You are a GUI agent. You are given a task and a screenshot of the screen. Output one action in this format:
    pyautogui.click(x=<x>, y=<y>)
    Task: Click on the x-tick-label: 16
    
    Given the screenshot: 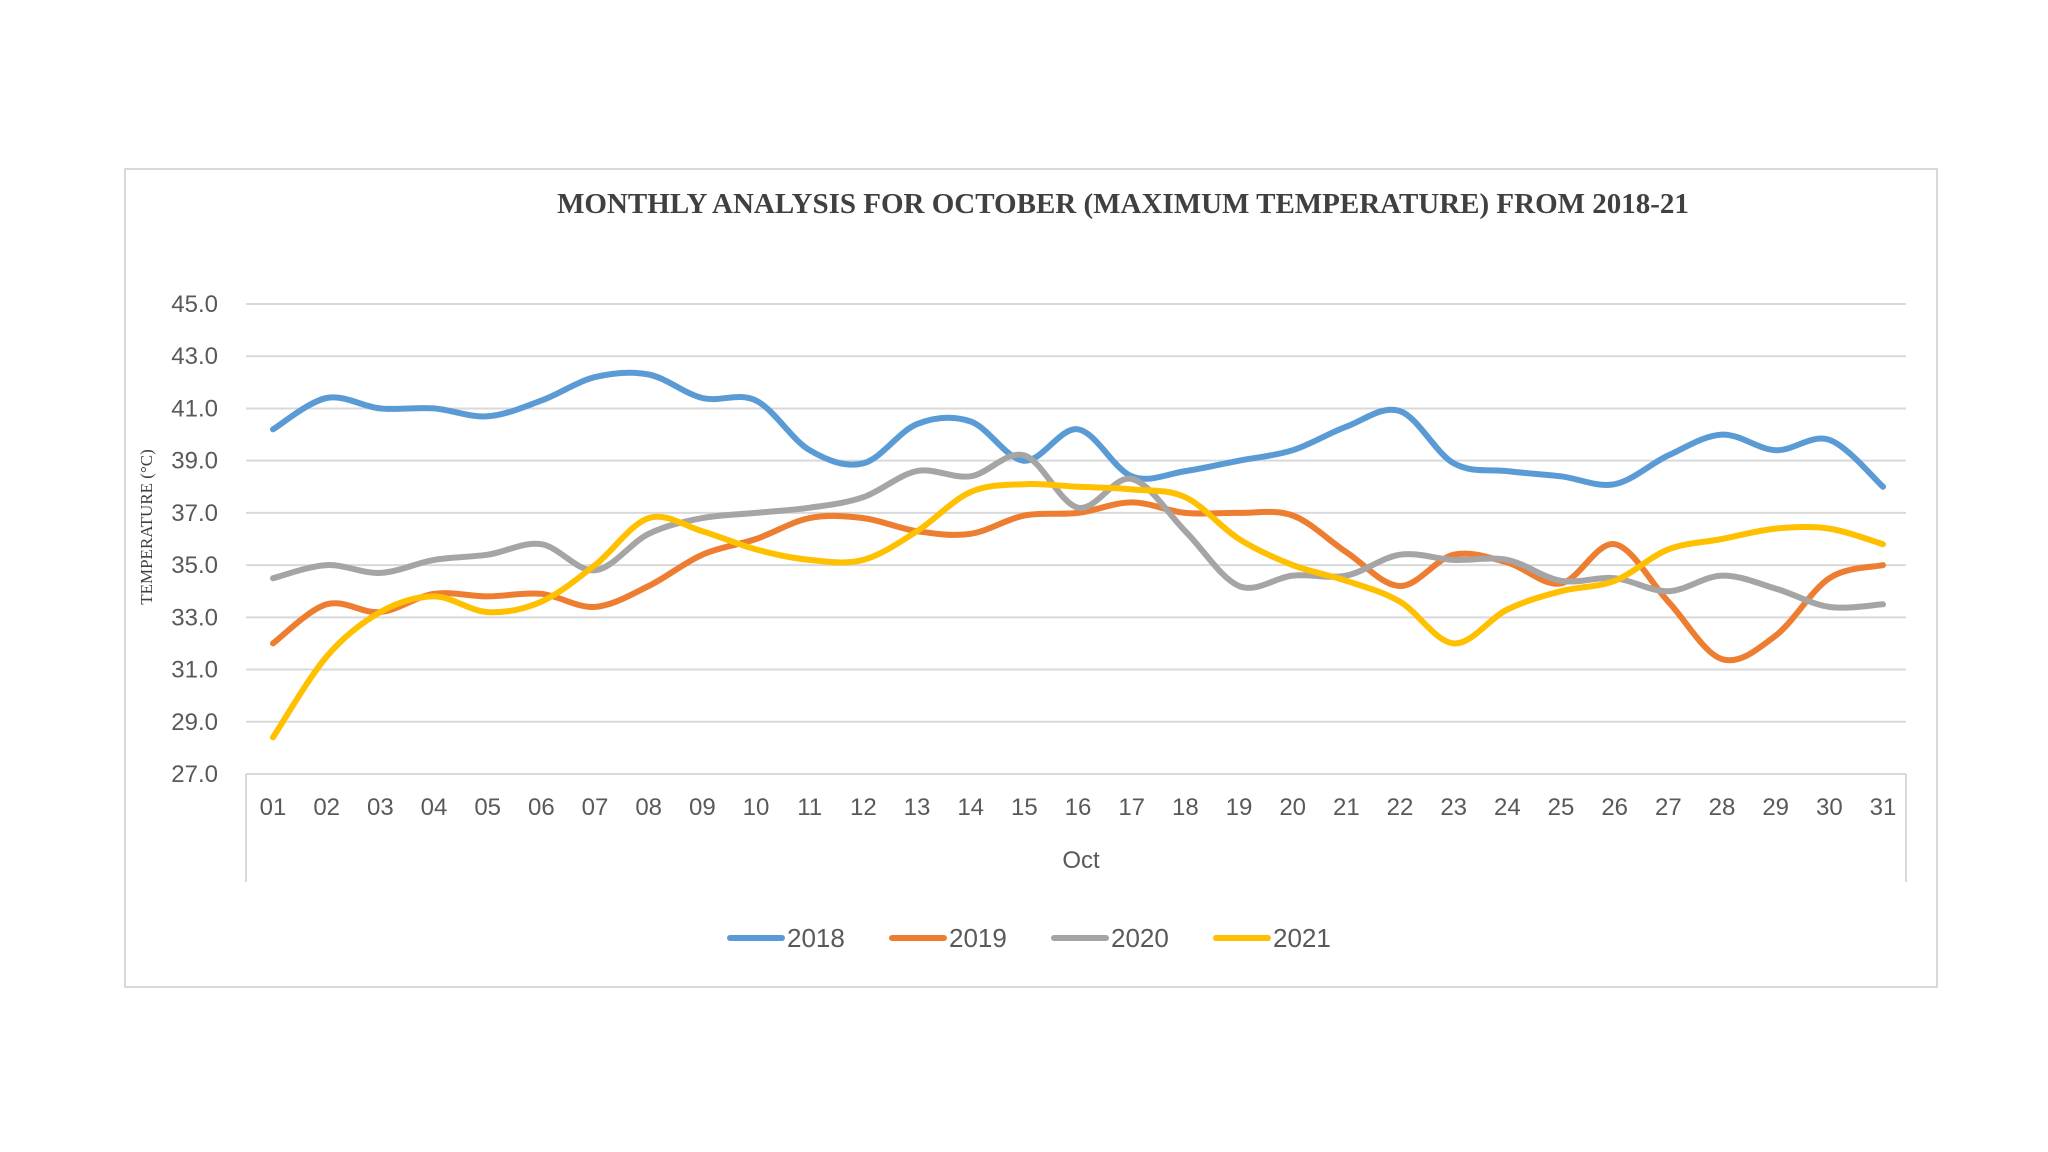 What is the action you would take?
    pyautogui.click(x=1078, y=807)
    